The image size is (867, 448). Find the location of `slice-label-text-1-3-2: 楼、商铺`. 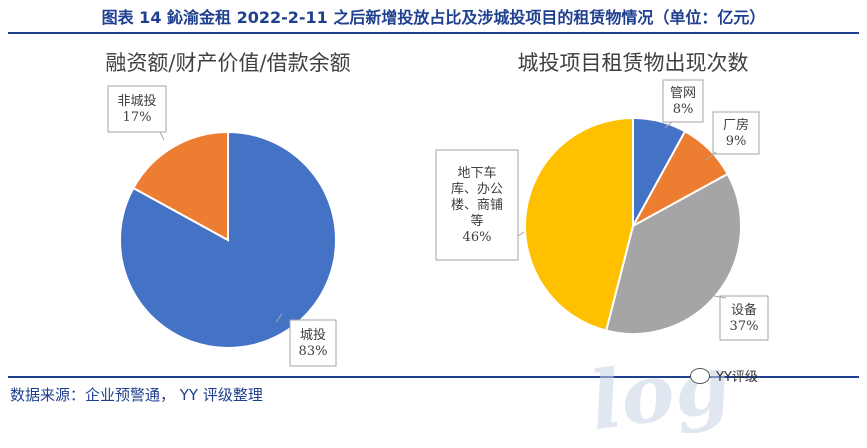

slice-label-text-1-3-2: 楼、商铺 is located at coordinates (477, 205).